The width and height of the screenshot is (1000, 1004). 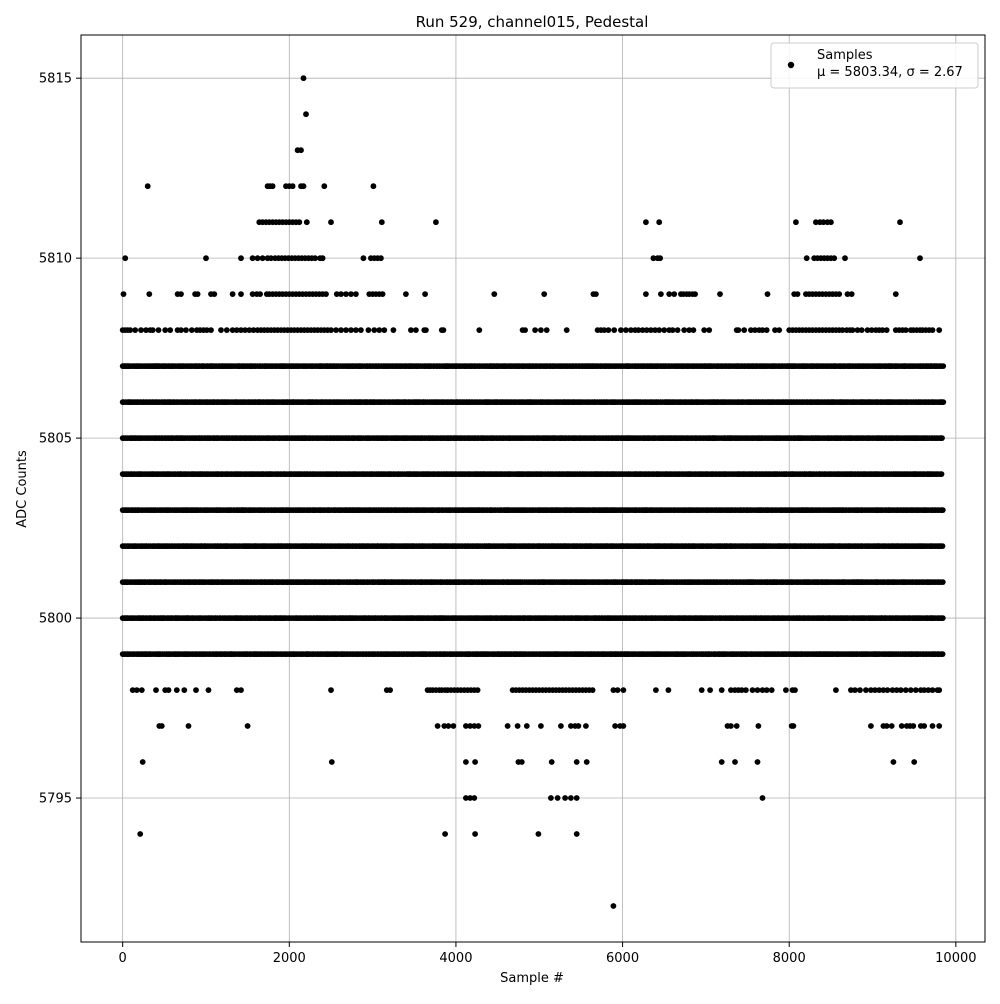 What do you see at coordinates (532, 22) in the screenshot?
I see `chart-title: Run 529, channel015, Pedestal` at bounding box center [532, 22].